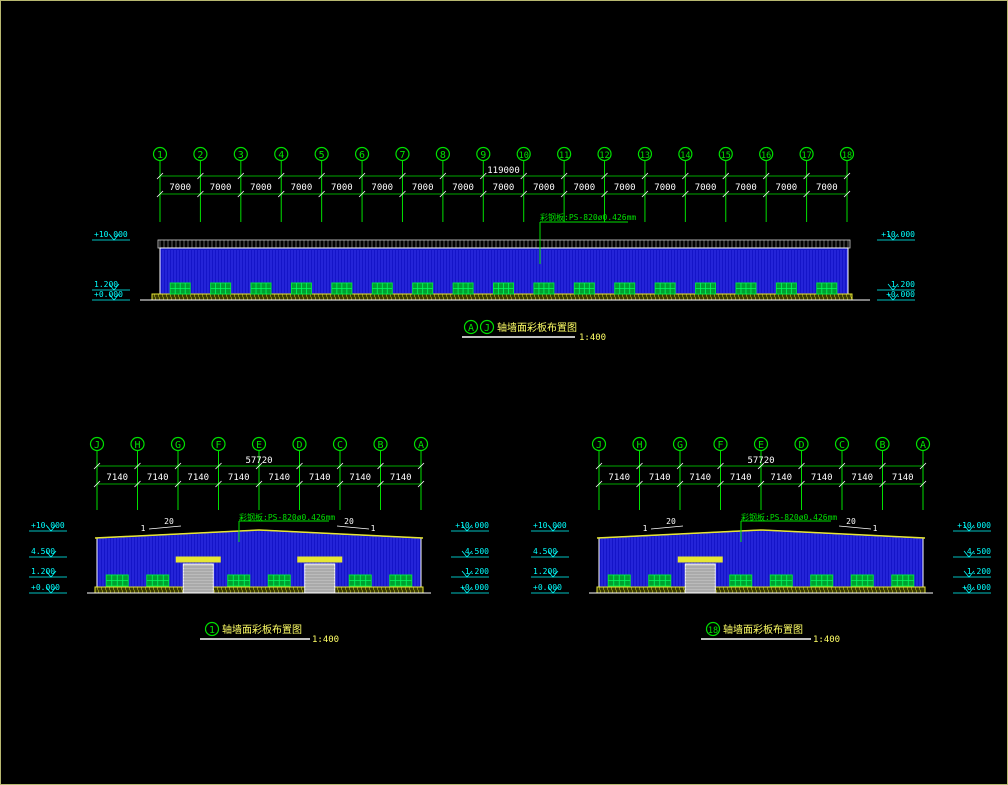 The height and width of the screenshot is (785, 1008). Describe the element at coordinates (212, 630) in the screenshot. I see `axis-bubble-label: 1` at that location.